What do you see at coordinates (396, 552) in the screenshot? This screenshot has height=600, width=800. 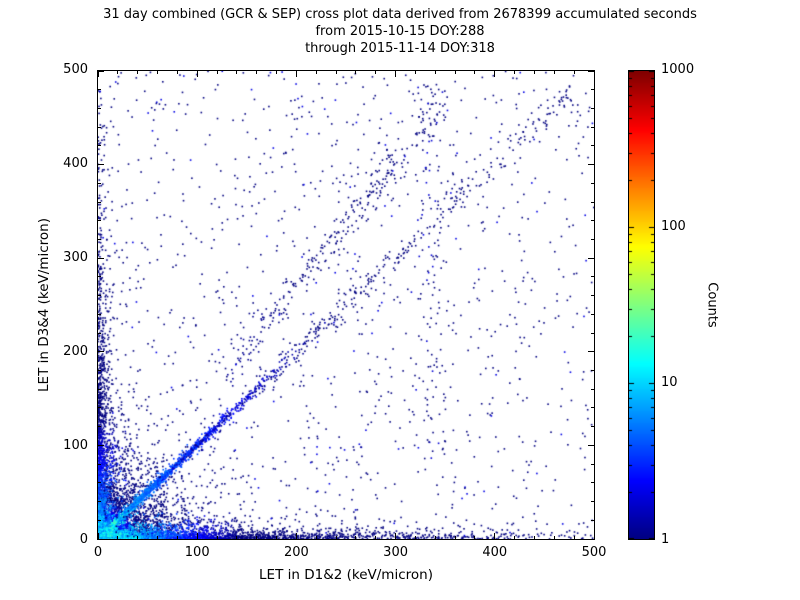 I see `x-tick-label: 300` at bounding box center [396, 552].